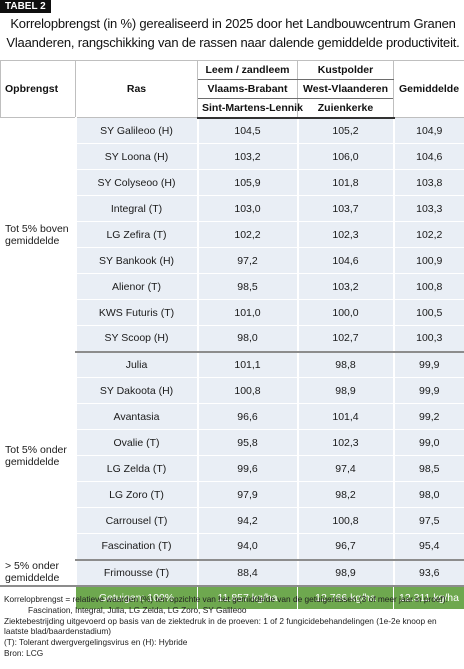  I want to click on value-kust: 97,4, so click(345, 468).